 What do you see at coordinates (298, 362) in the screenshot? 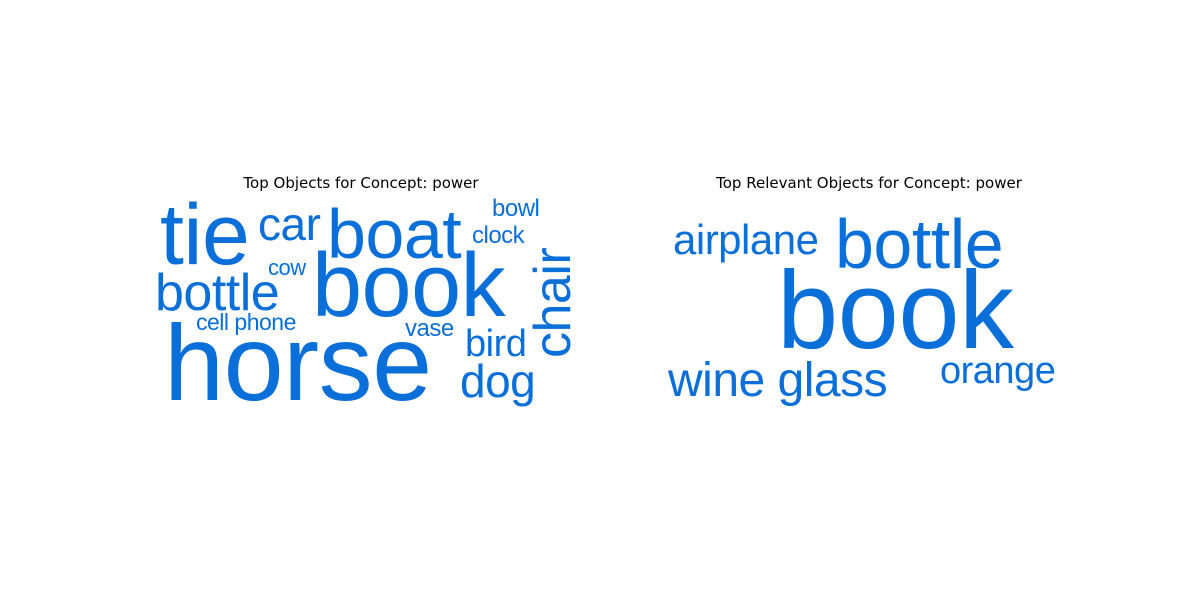
I see `word-horse: horse` at bounding box center [298, 362].